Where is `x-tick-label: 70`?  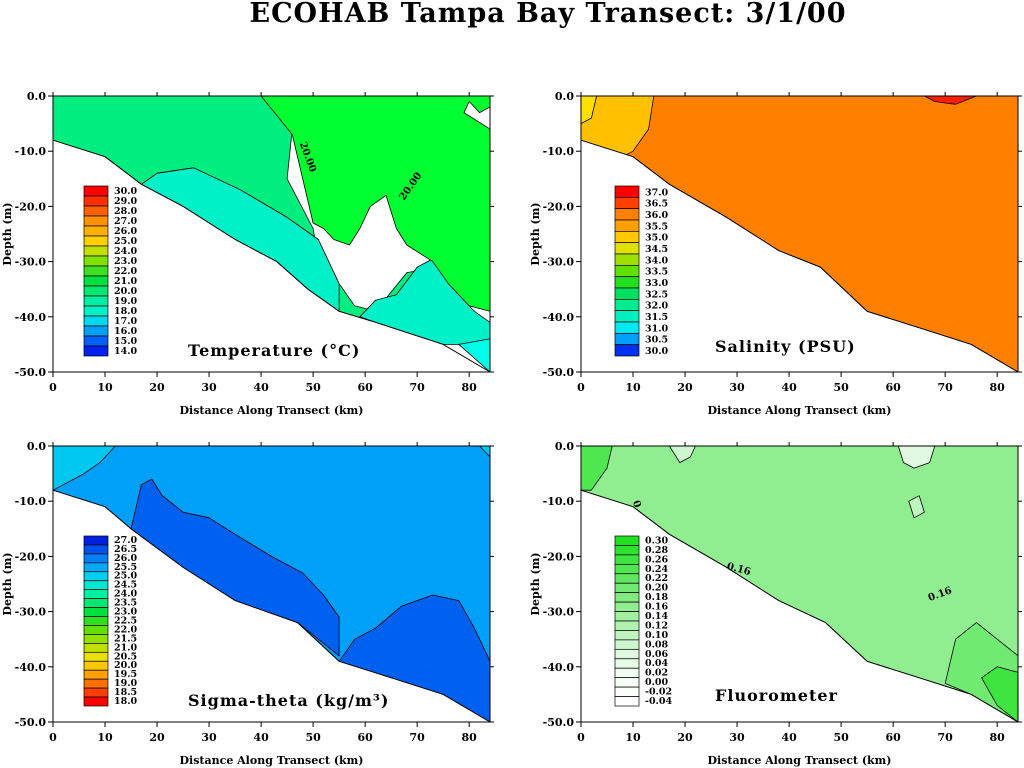
x-tick-label: 70 is located at coordinates (946, 737).